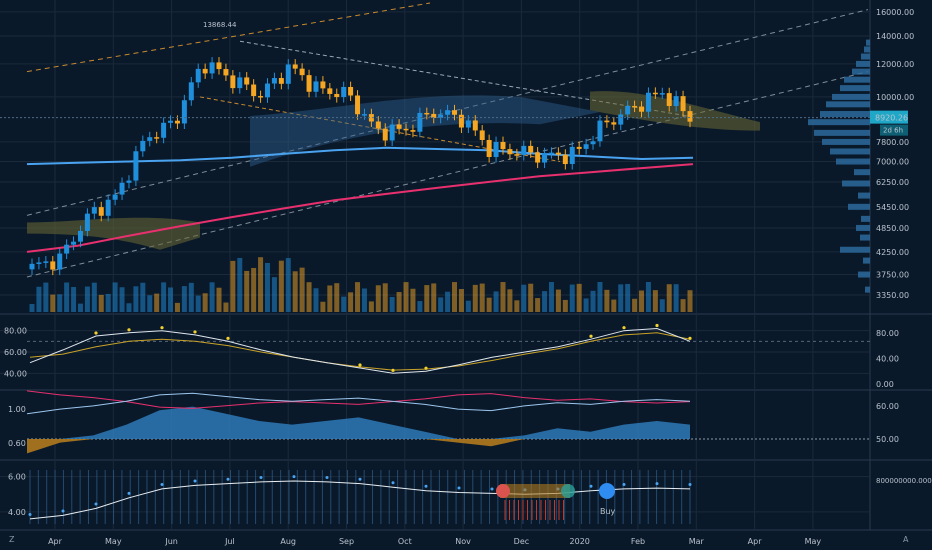 The image size is (932, 550). What do you see at coordinates (405, 541) in the screenshot?
I see `time-axis-label: Oct` at bounding box center [405, 541].